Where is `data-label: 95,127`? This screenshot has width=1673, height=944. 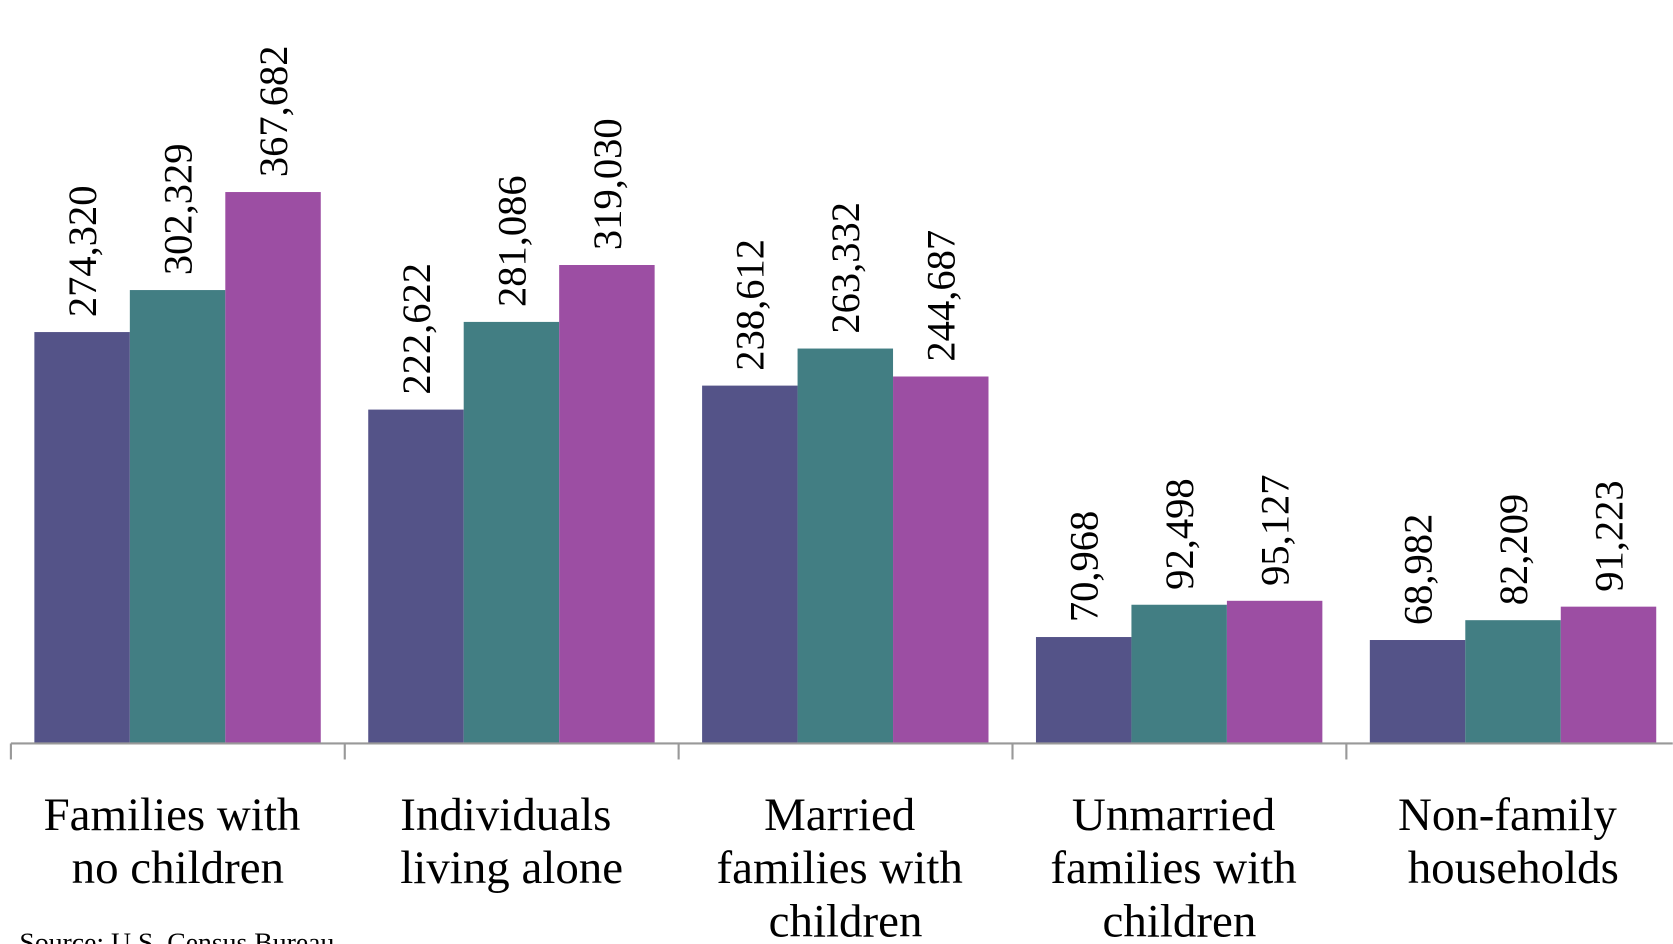
data-label: 95,127 is located at coordinates (1275, 529).